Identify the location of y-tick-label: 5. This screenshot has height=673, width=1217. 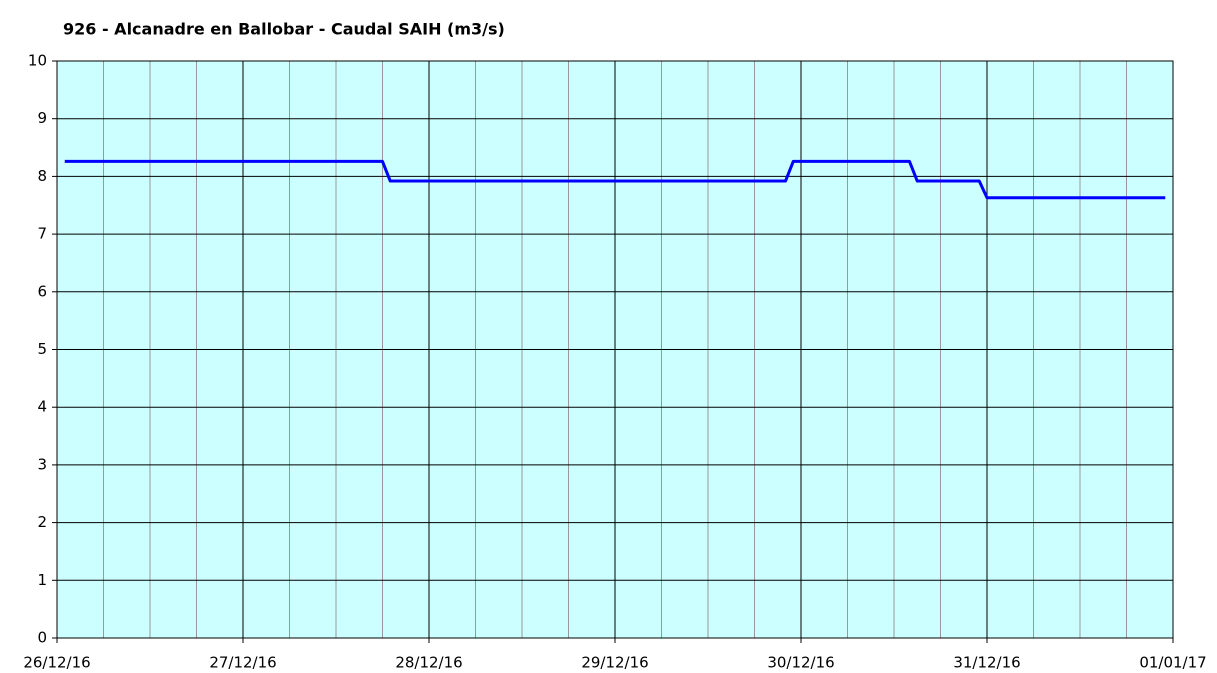
(42, 349).